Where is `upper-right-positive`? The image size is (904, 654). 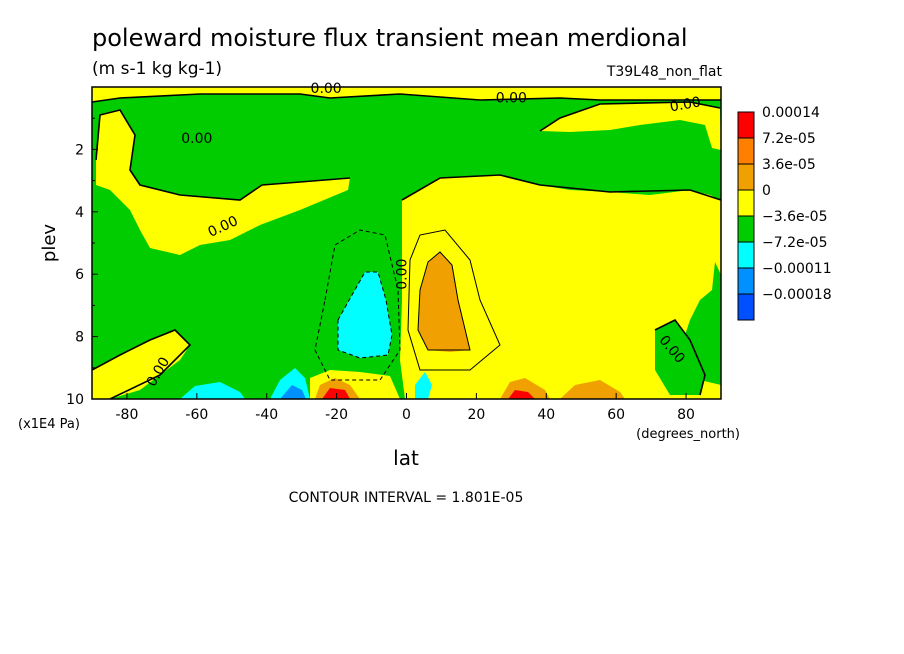
upper-right-positive is located at coordinates (630, 126).